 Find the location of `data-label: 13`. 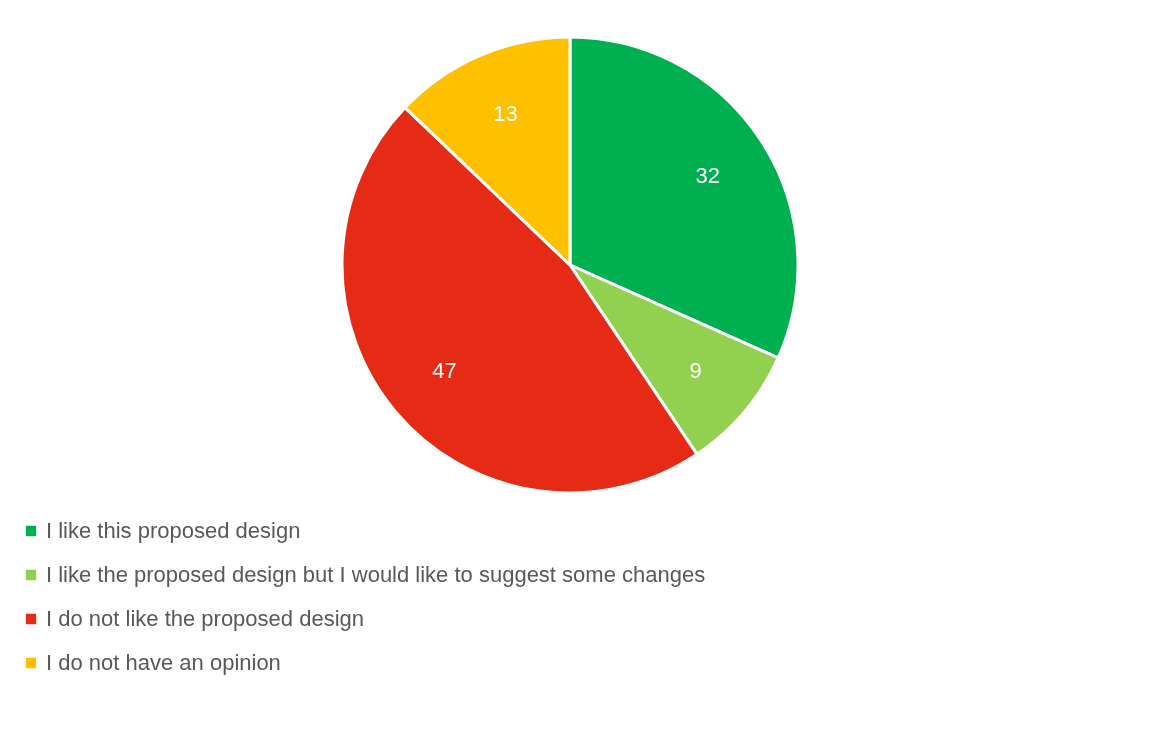

data-label: 13 is located at coordinates (505, 114).